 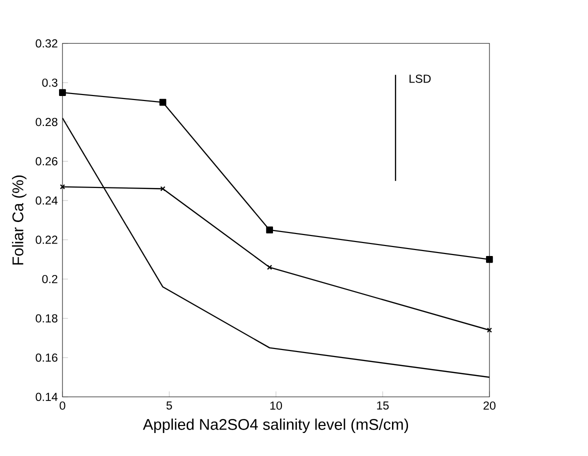 What do you see at coordinates (47, 122) in the screenshot?
I see `y-tick-label: 0.28` at bounding box center [47, 122].